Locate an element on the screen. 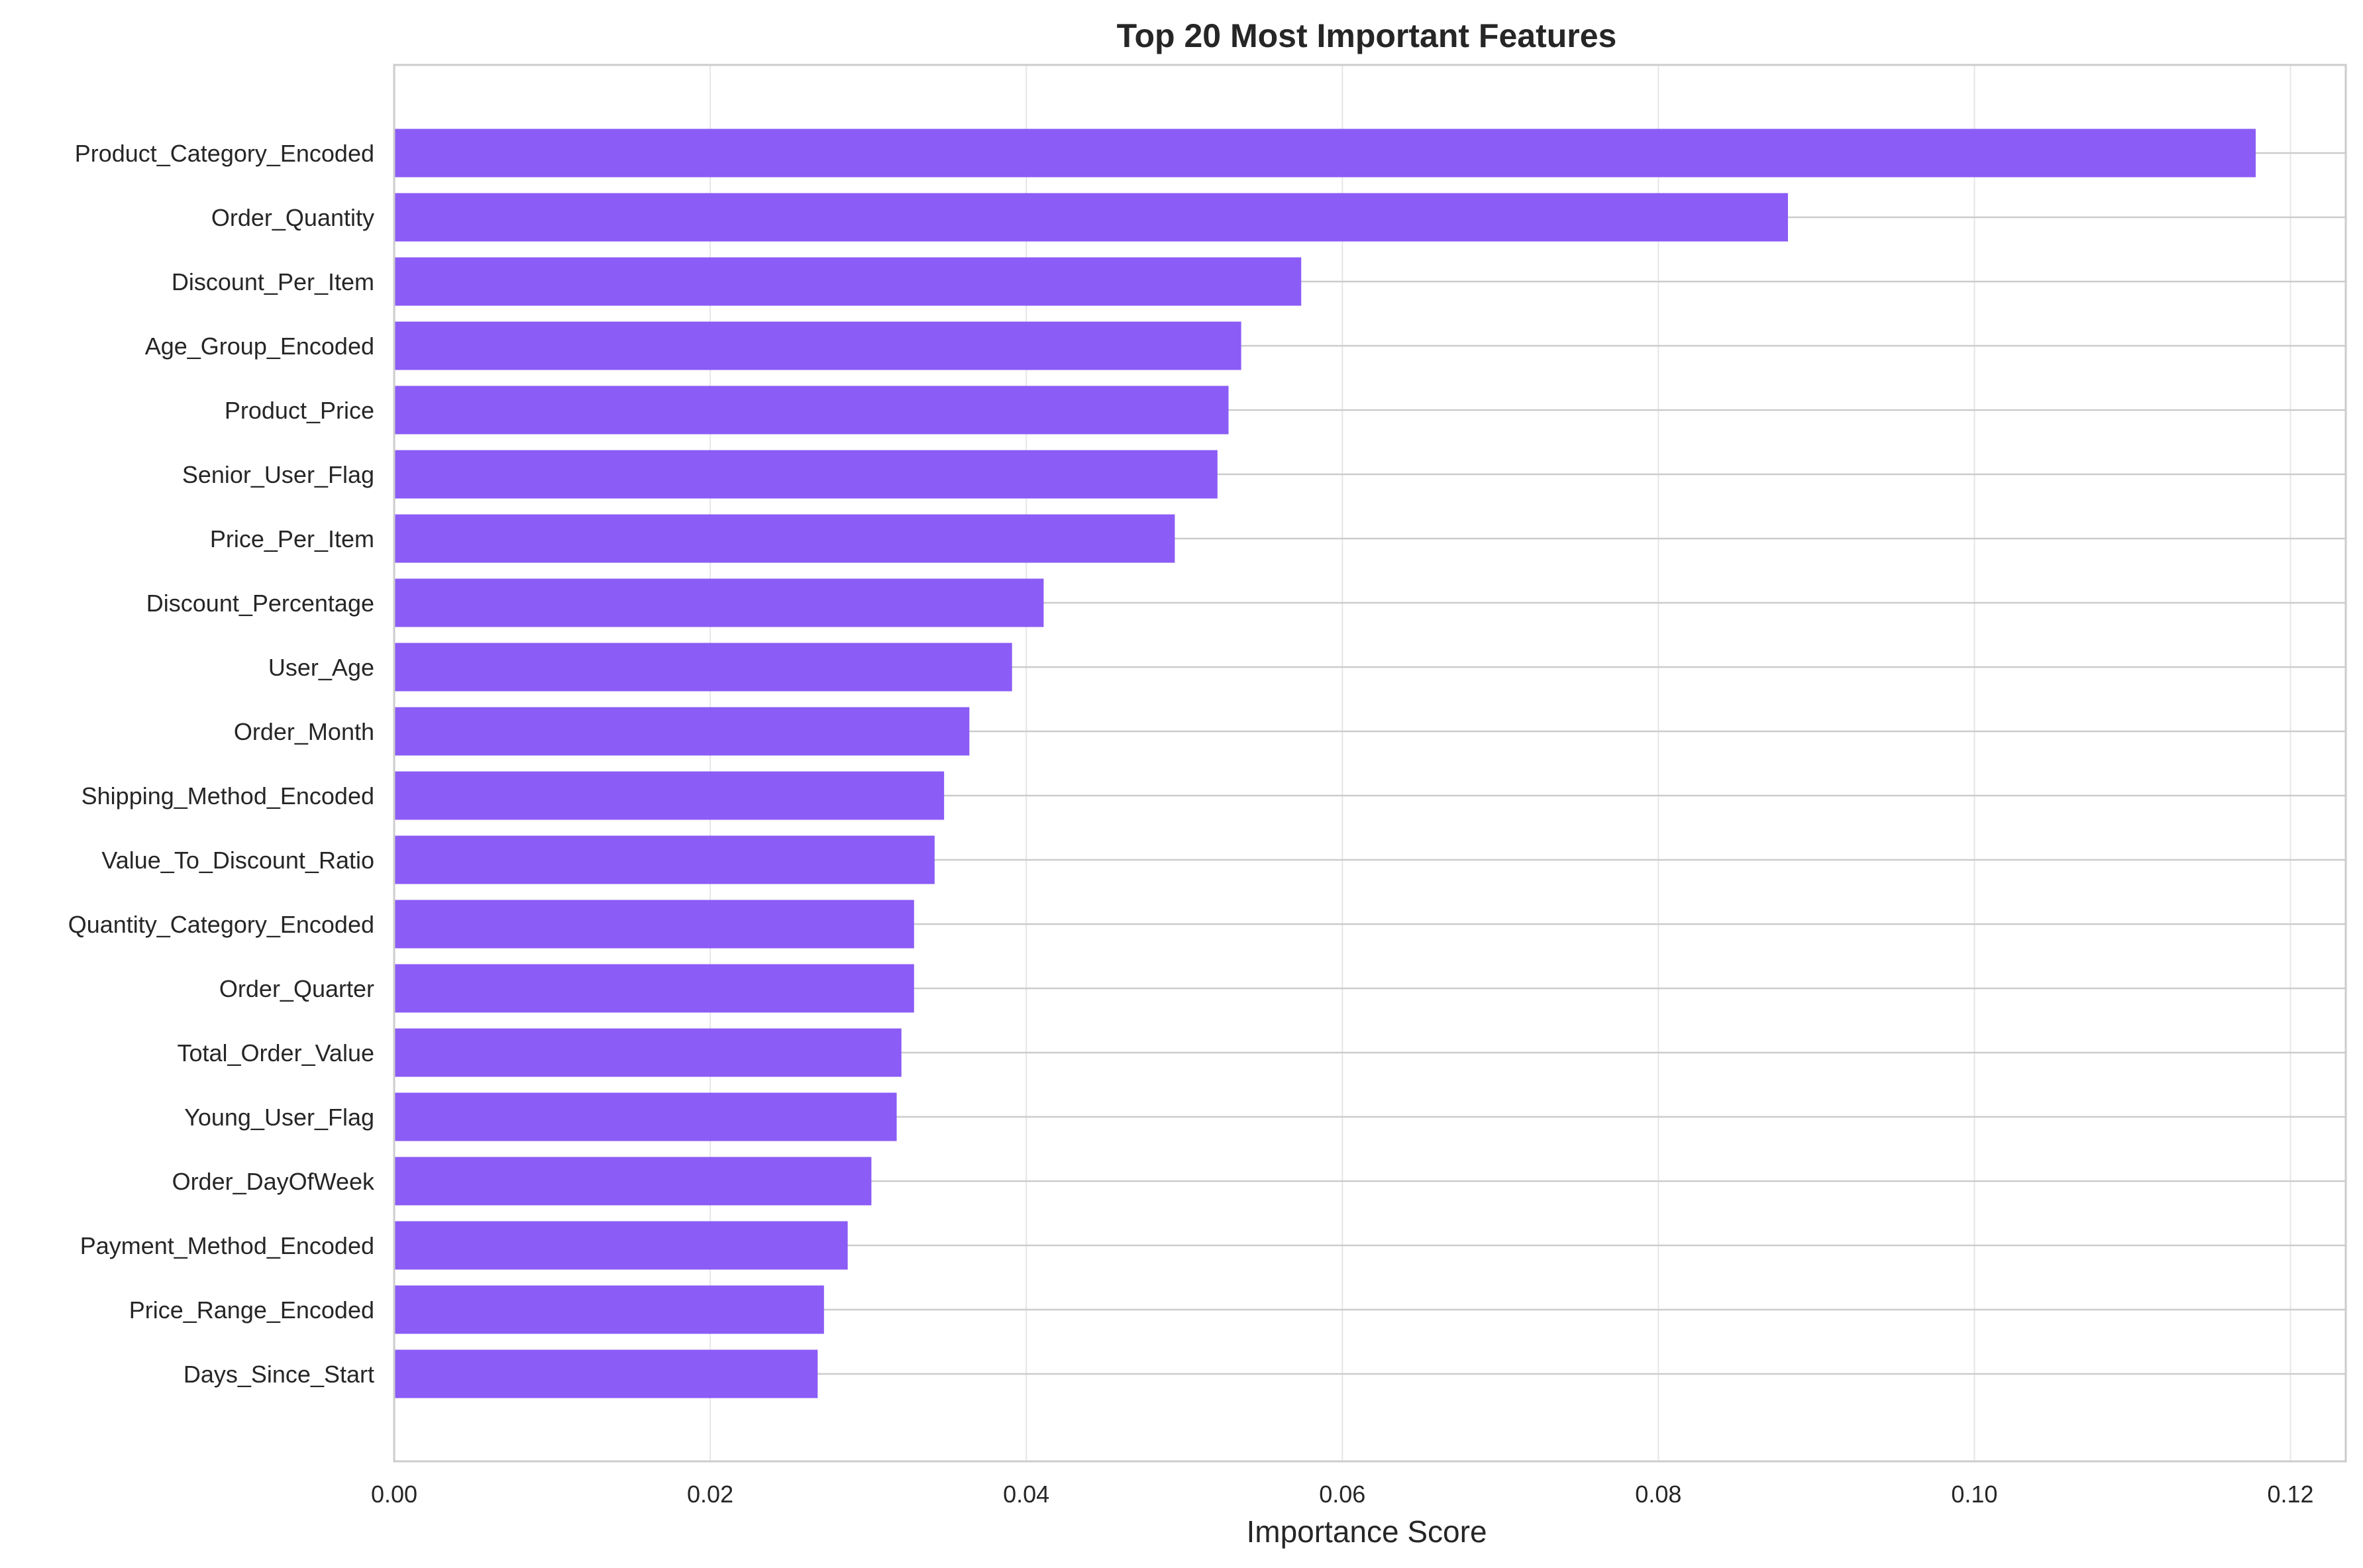 The image size is (2363, 1568). bar-product-price is located at coordinates (811, 411).